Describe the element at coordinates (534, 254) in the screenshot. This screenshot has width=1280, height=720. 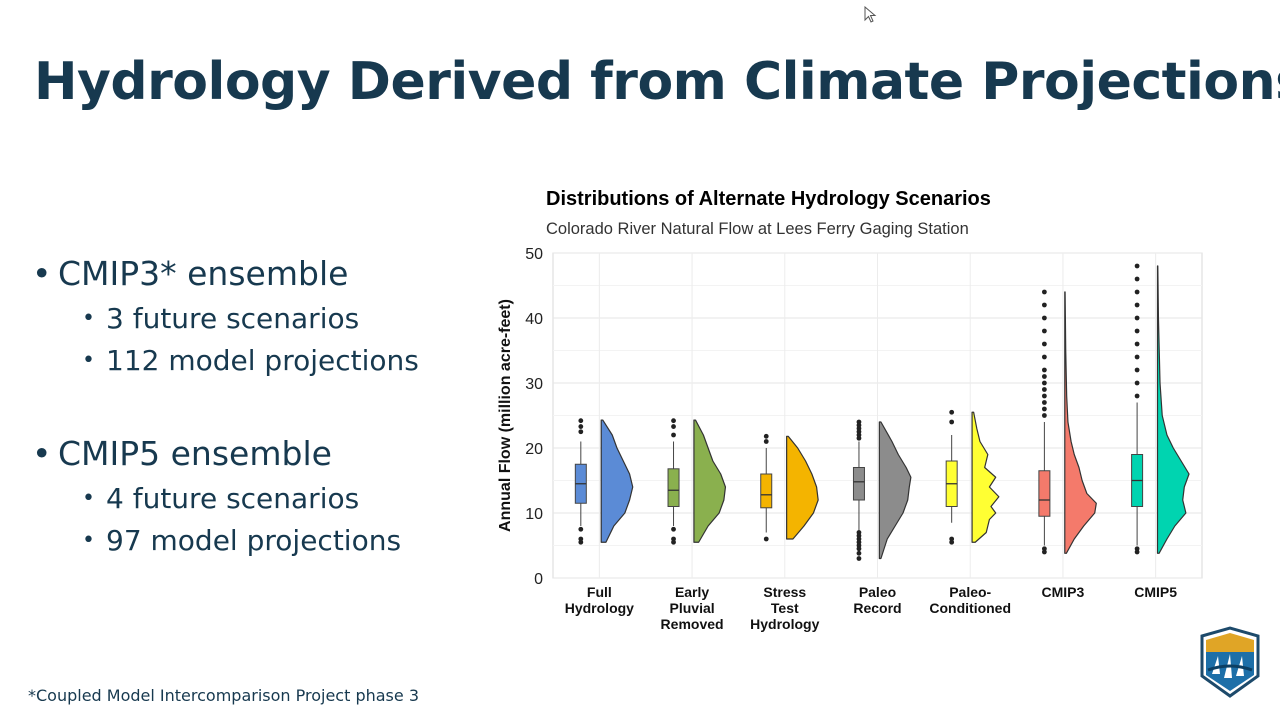
I see `y-tick-label: 50` at that location.